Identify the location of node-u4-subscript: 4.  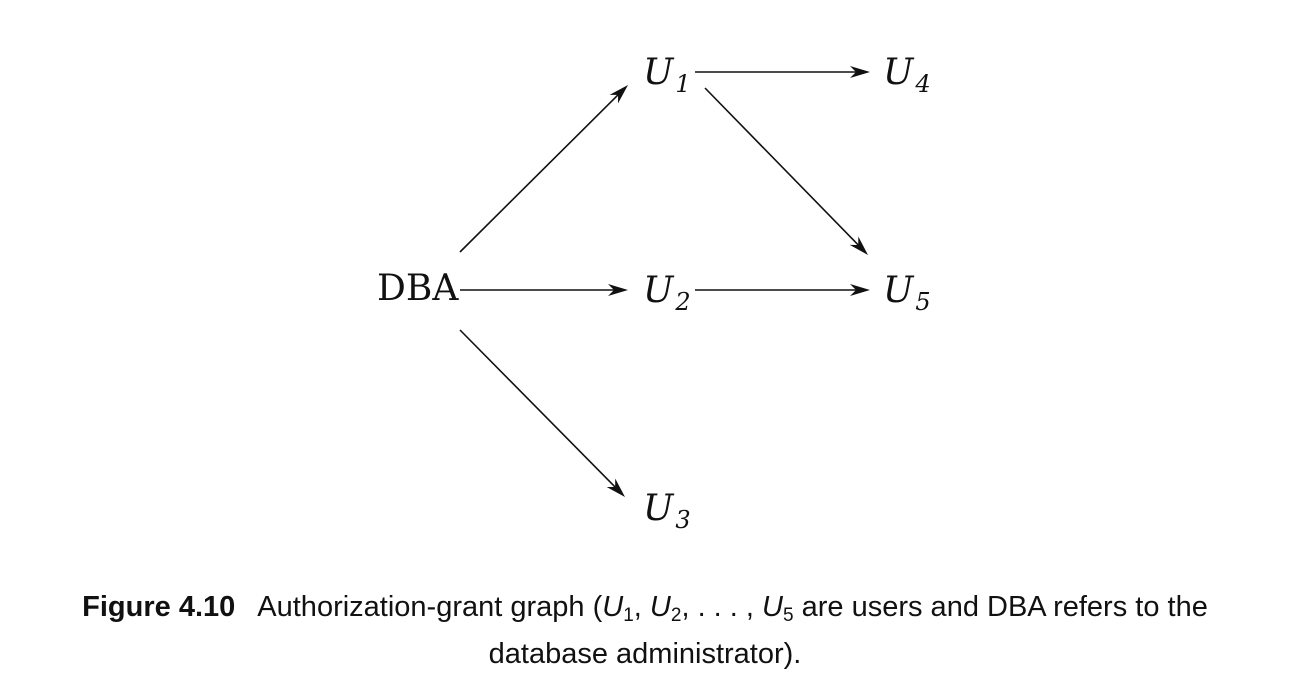
(922, 84).